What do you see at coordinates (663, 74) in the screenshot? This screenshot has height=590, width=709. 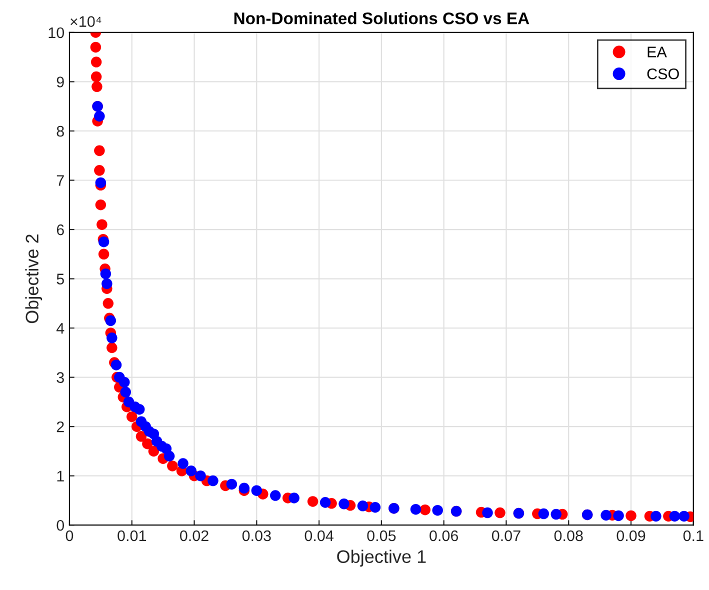 I see `legend-label: CSO` at bounding box center [663, 74].